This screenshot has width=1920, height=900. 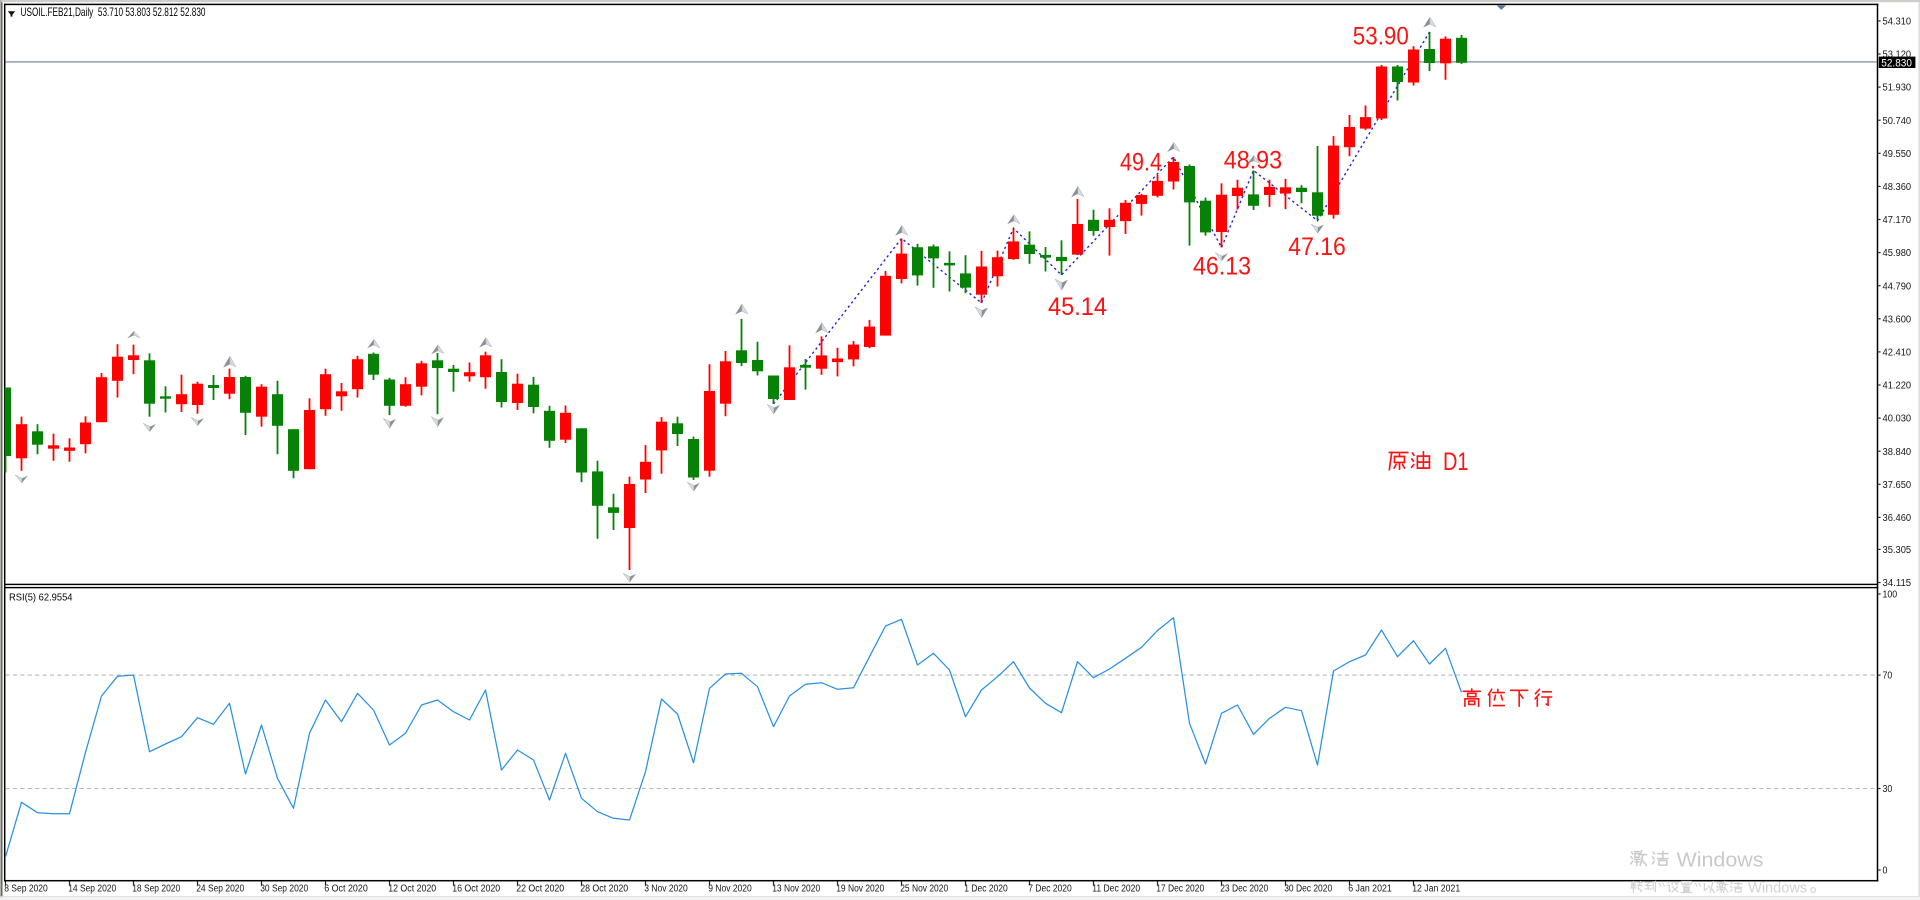 I want to click on svg-text: 49.550, so click(x=1897, y=154).